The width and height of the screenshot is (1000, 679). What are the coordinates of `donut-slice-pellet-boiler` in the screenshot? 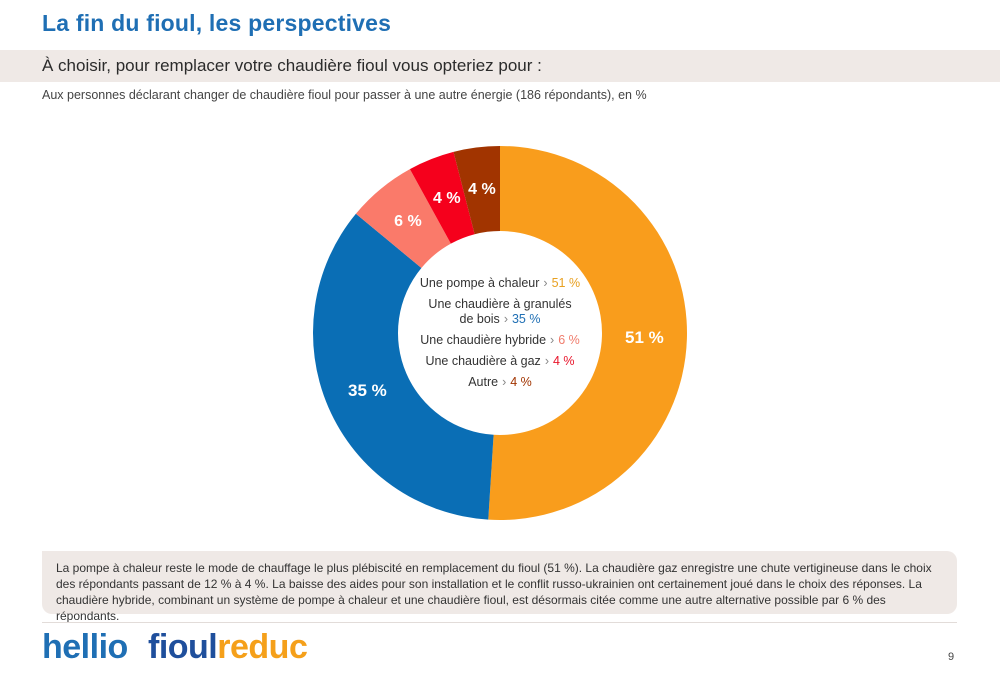 It's located at (403, 366).